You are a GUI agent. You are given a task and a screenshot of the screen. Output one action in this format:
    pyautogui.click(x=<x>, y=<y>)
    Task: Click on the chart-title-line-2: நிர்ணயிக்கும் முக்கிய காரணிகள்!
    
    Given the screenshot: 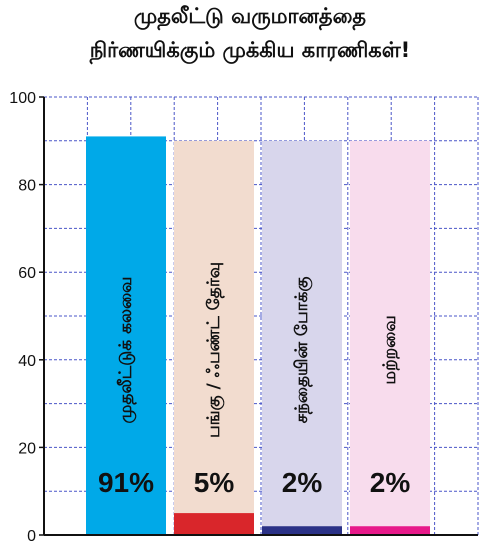 What is the action you would take?
    pyautogui.click(x=250, y=50)
    